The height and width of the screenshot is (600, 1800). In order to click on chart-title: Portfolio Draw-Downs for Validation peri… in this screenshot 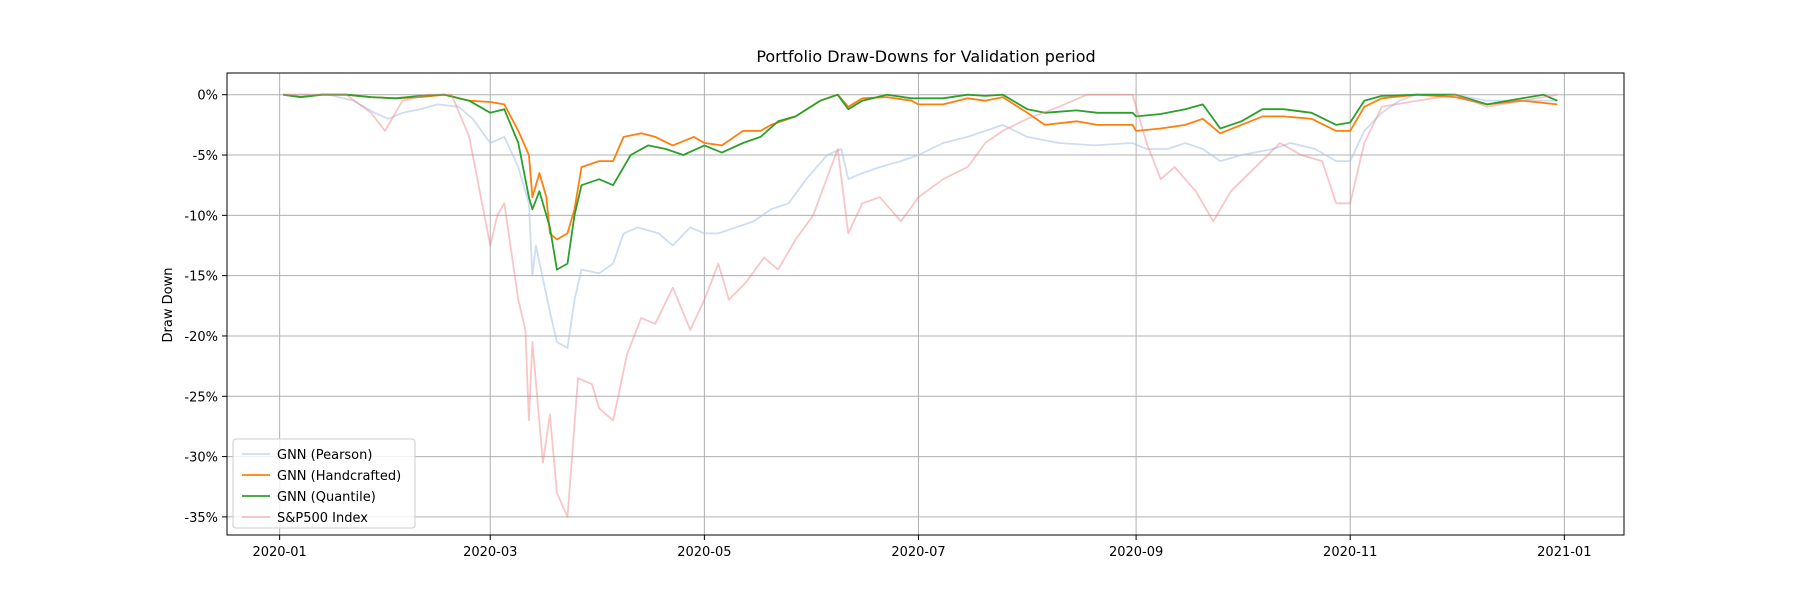, I will do `click(925, 56)`.